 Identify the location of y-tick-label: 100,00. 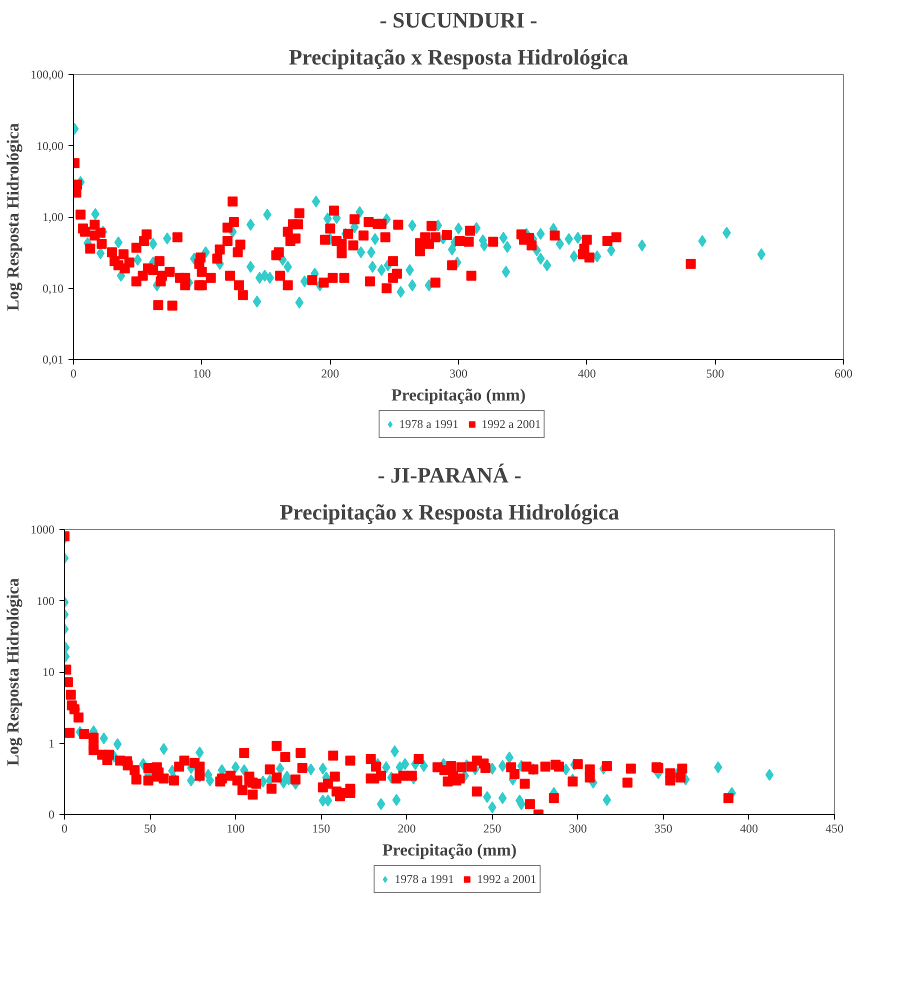
(47, 75).